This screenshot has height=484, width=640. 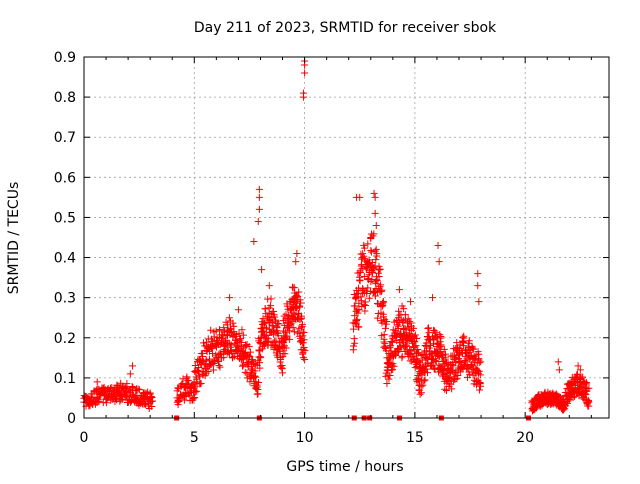 I want to click on x-tick-label: 20, so click(x=525, y=438).